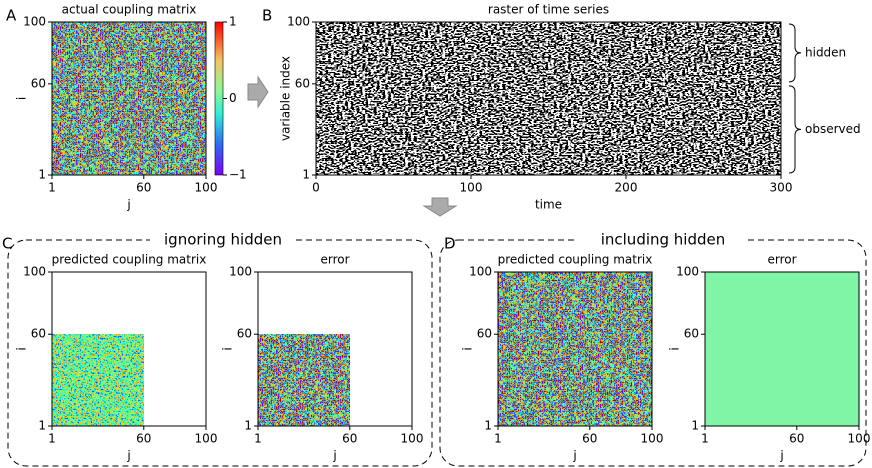 This screenshot has height=468, width=872. What do you see at coordinates (7, 244) in the screenshot?
I see `panel-label: C` at bounding box center [7, 244].